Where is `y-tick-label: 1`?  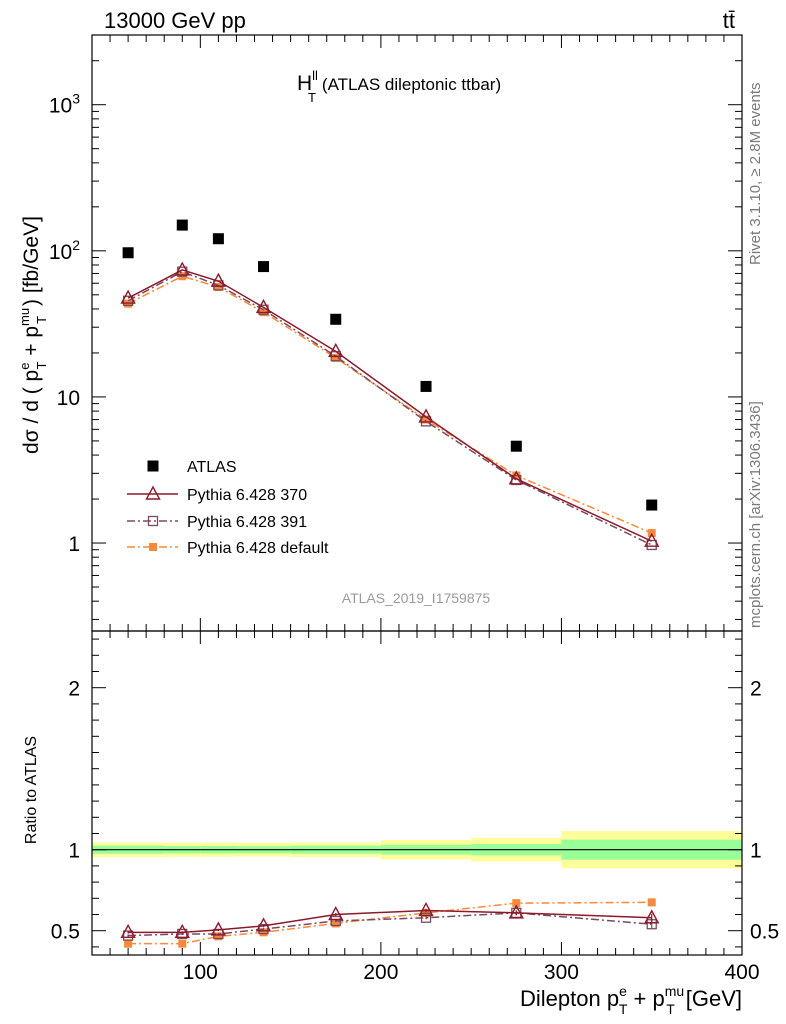 y-tick-label: 1 is located at coordinates (74, 544).